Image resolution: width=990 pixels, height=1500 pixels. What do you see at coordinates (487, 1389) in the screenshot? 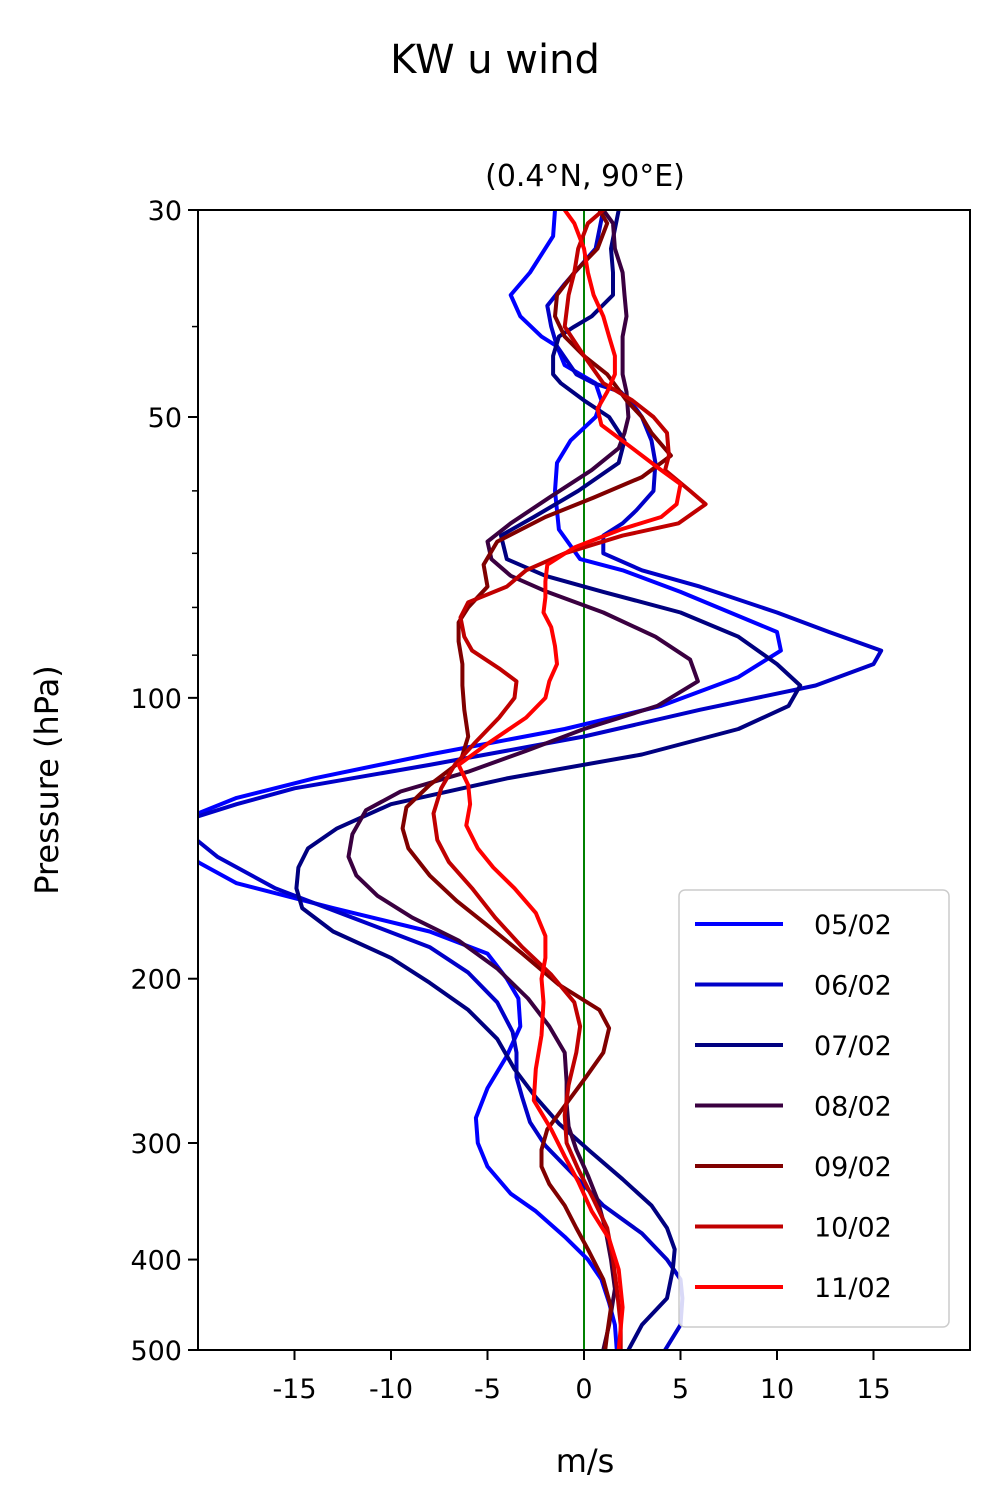
I see `x-tick-label-3: -5` at bounding box center [487, 1389].